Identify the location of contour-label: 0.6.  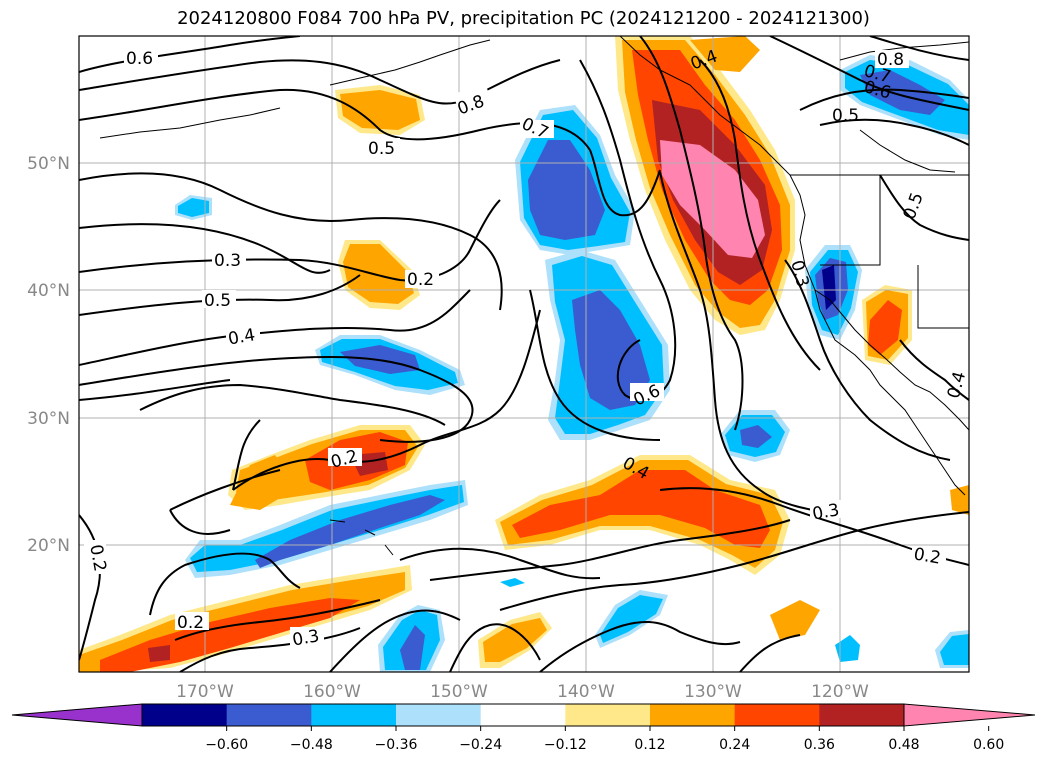
(139, 59).